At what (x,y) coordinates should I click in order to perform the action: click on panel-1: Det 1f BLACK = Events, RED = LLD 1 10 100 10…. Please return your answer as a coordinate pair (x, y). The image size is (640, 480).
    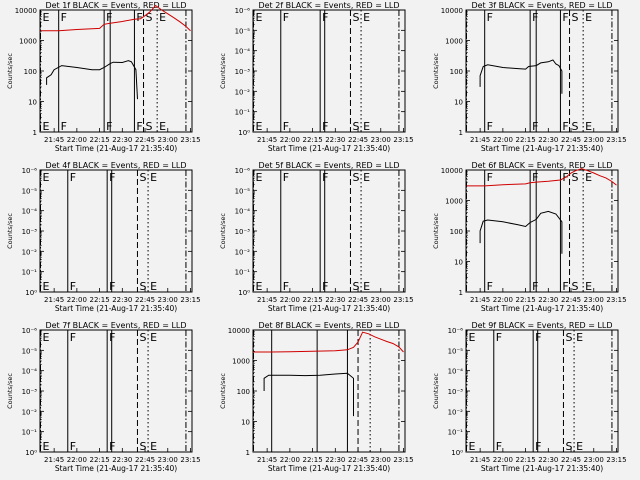
    Looking at the image, I should click on (103, 77).